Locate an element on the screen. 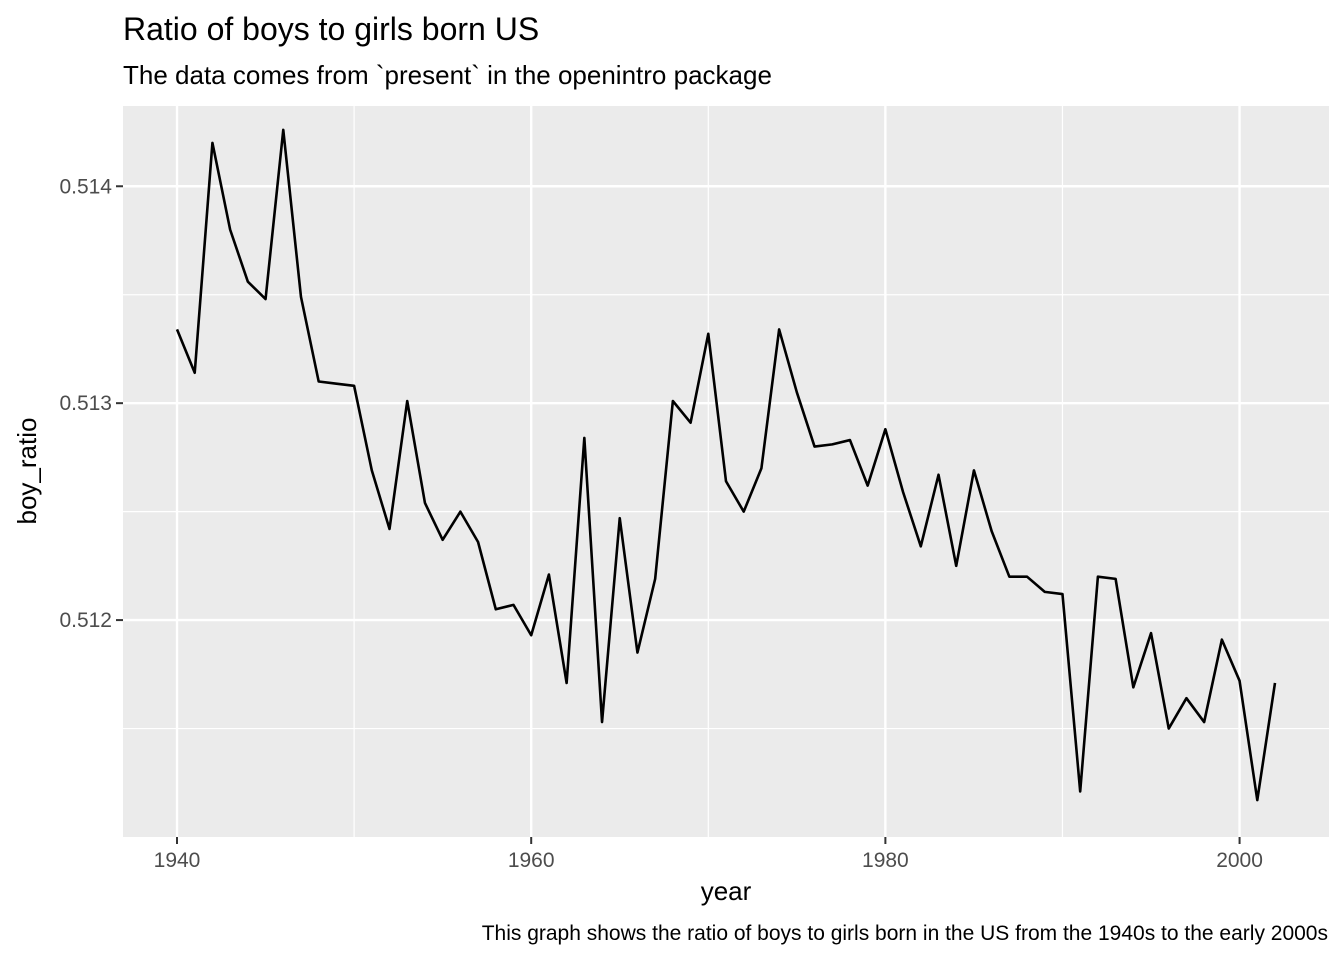 This screenshot has width=1344, height=960. x-tick-label: 1980 is located at coordinates (885, 860).